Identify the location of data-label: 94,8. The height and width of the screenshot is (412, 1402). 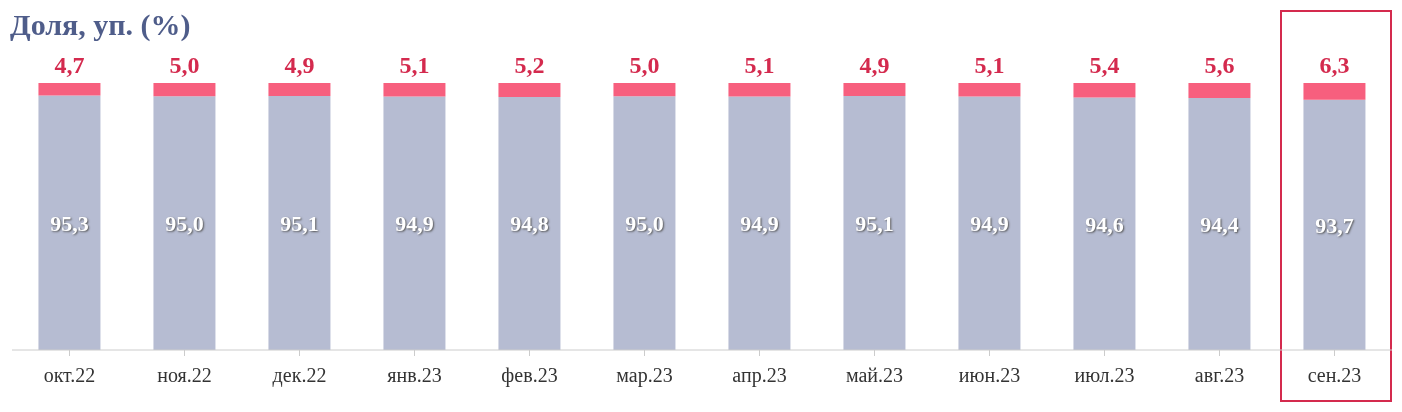
(529, 224).